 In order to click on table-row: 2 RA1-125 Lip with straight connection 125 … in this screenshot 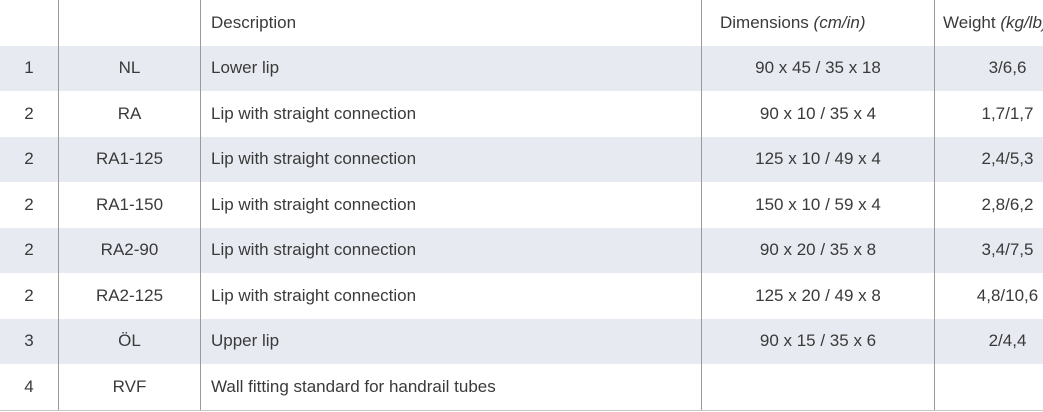, I will do `click(521, 159)`.